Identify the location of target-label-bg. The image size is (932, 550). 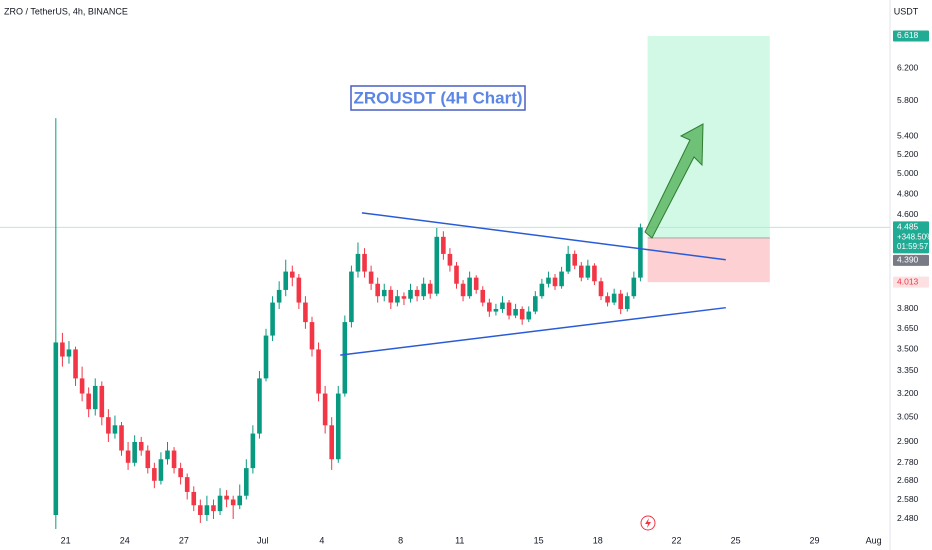
(911, 36).